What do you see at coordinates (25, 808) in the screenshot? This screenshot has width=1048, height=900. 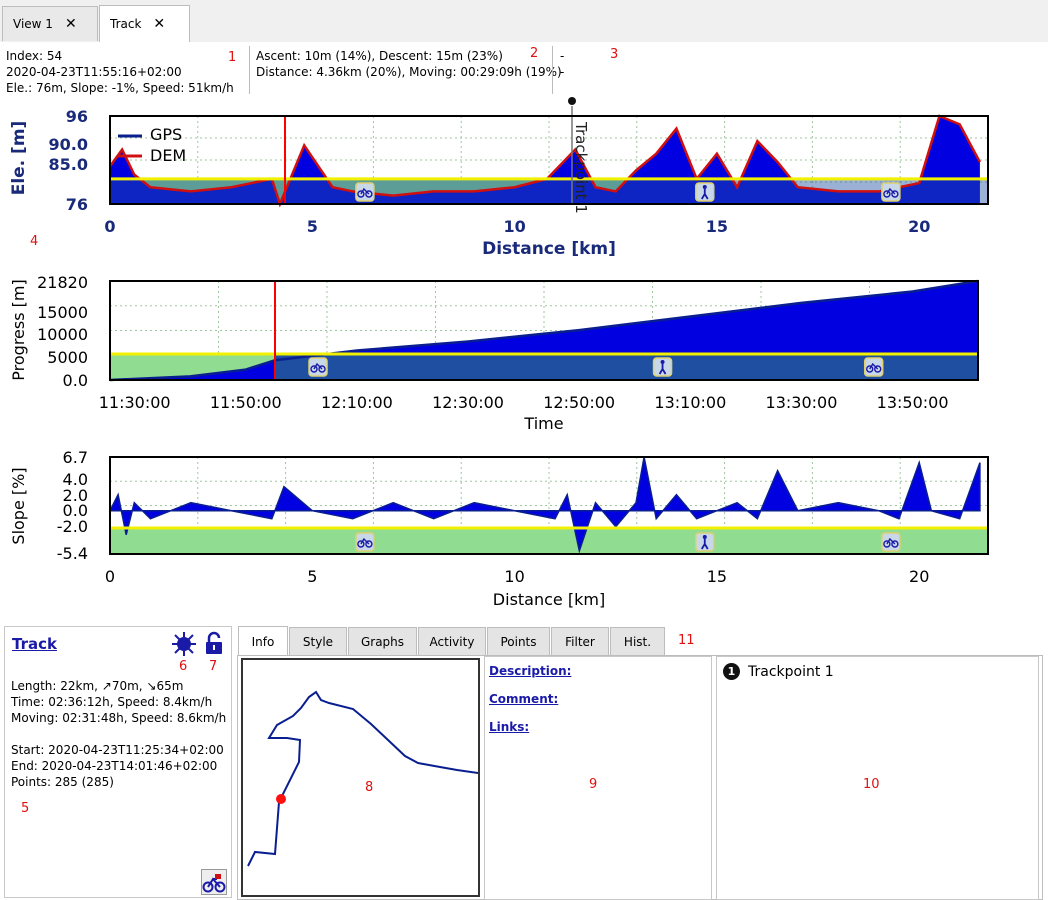 I see `marker-5: 5` at bounding box center [25, 808].